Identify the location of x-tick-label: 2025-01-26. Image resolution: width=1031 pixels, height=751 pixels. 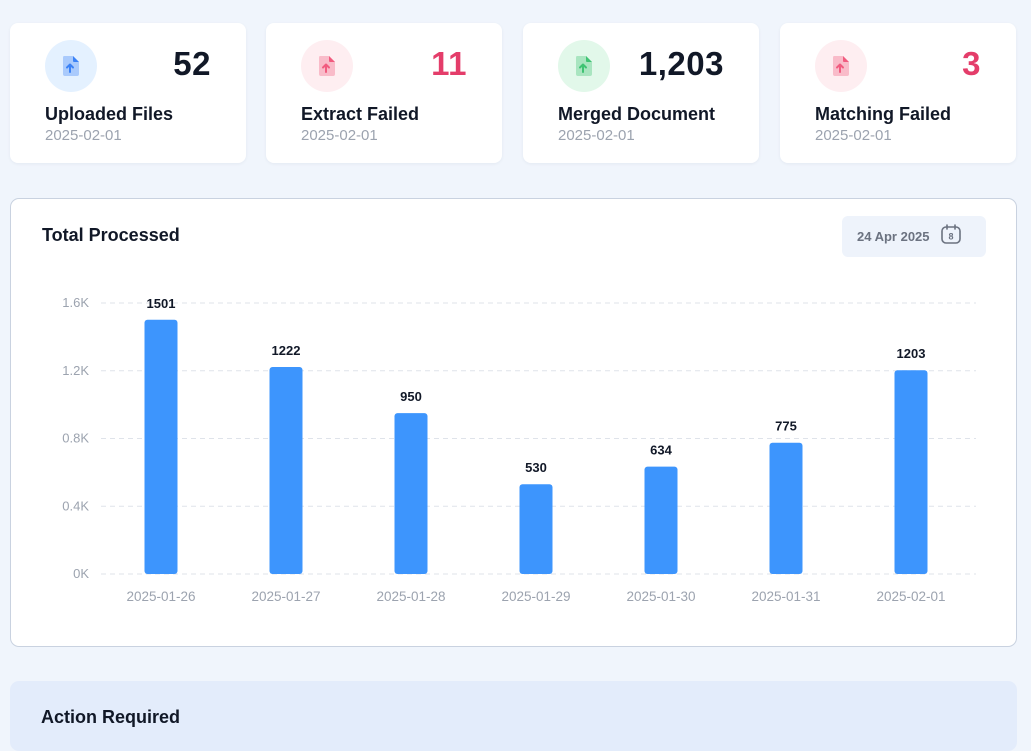
(160, 596).